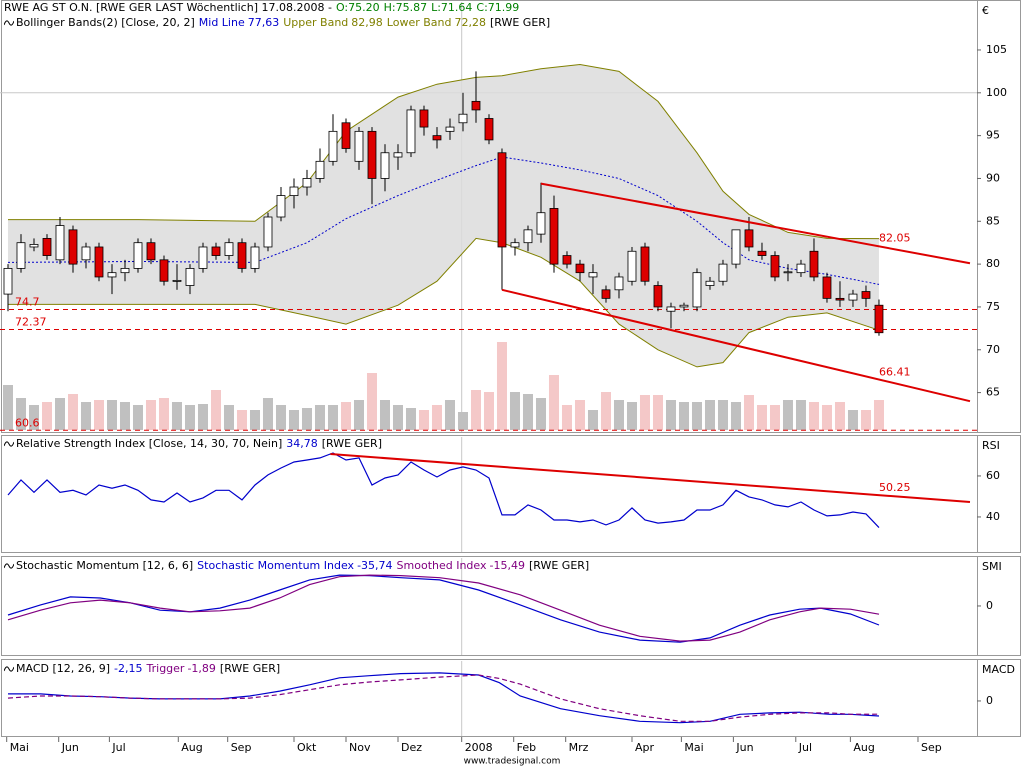  Describe the element at coordinates (993, 263) in the screenshot. I see `y-tick-label: 80` at that location.